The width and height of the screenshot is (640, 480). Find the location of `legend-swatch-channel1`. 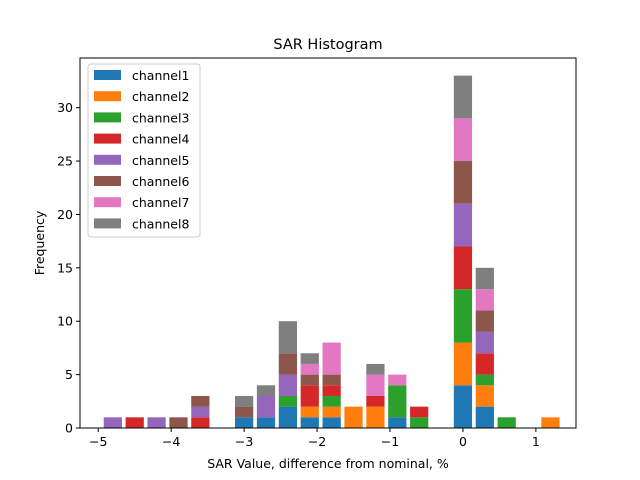

legend-swatch-channel1 is located at coordinates (107, 75).